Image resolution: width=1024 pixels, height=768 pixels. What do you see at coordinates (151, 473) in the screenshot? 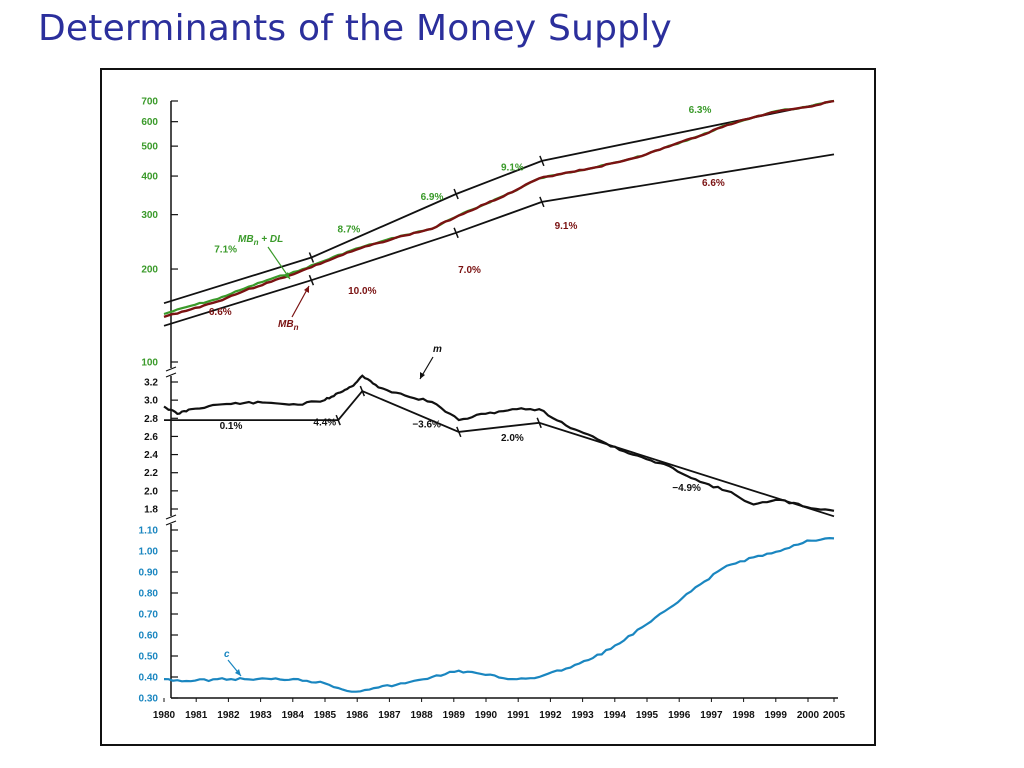
I see `y-tick-label-p2: 2.2` at bounding box center [151, 473].